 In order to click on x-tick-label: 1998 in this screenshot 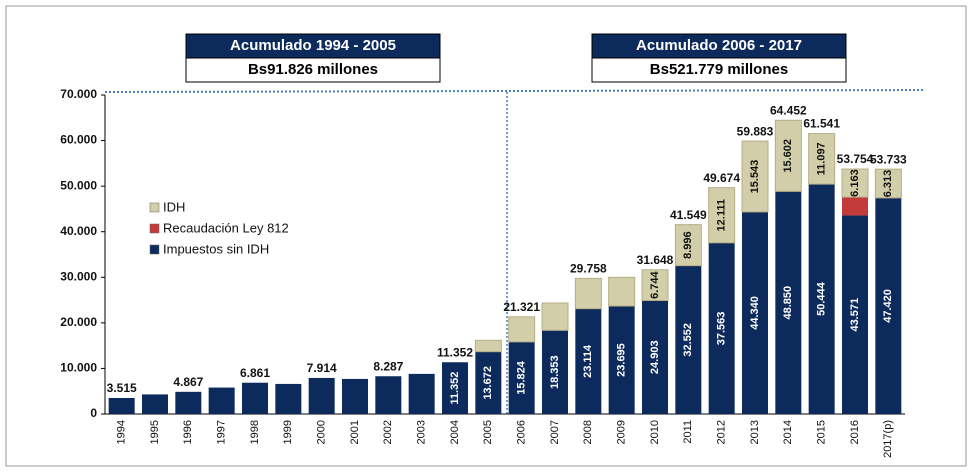, I will do `click(255, 432)`.